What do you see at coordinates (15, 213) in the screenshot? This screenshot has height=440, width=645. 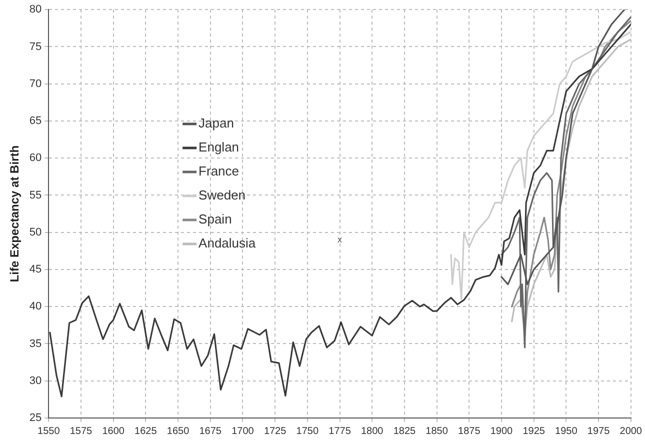 I see `y-axis-title: Life Expectancy at Birth` at bounding box center [15, 213].